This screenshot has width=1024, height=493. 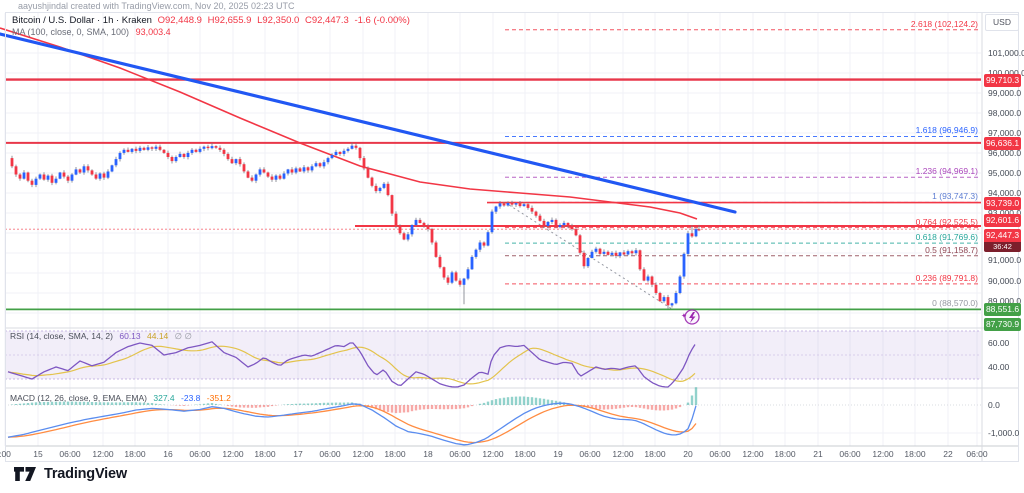 I want to click on time-axis-tick: 22, so click(x=948, y=454).